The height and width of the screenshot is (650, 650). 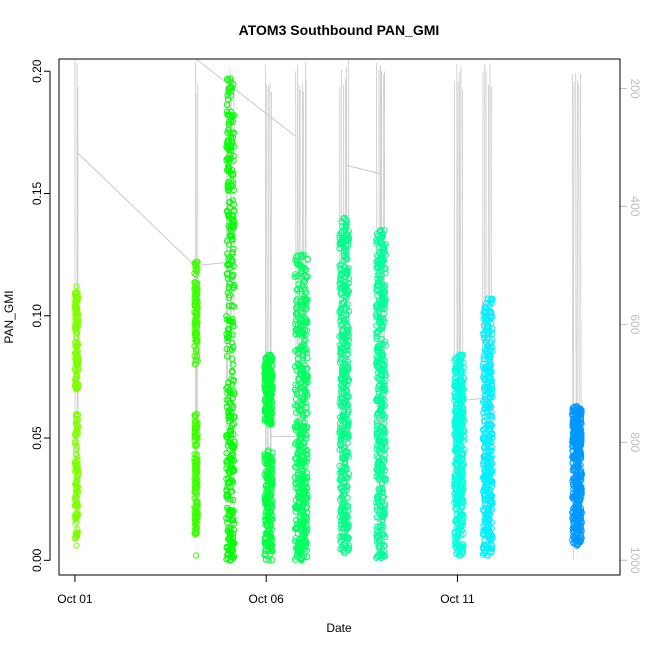 What do you see at coordinates (37, 560) in the screenshot?
I see `y-tick-label: 0.00` at bounding box center [37, 560].